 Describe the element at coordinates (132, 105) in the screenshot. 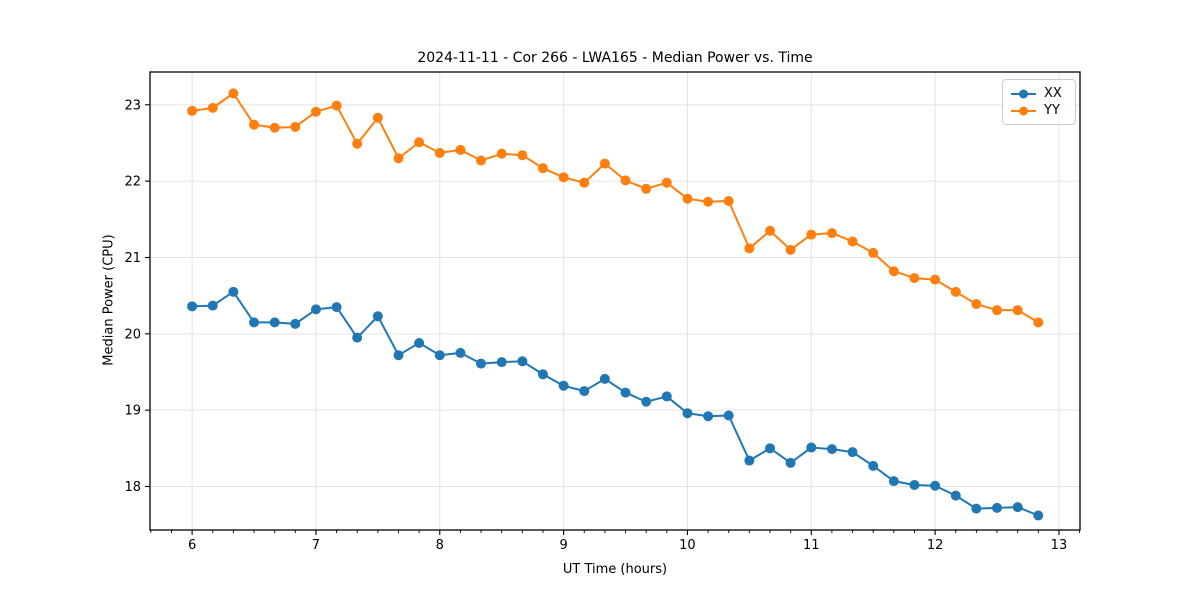

I see `y-tick-label: 23` at that location.